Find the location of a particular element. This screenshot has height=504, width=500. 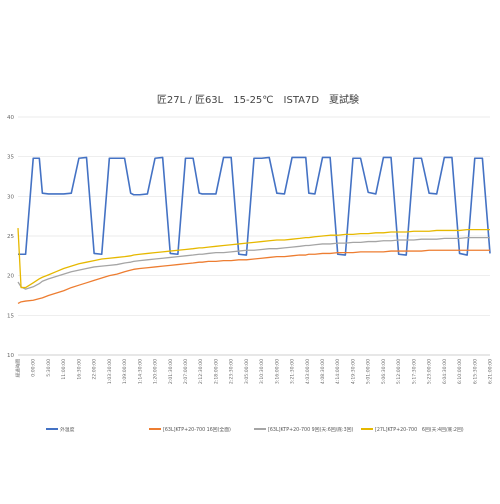

x-tick-label: 3:21:30:00 is located at coordinates (293, 371).